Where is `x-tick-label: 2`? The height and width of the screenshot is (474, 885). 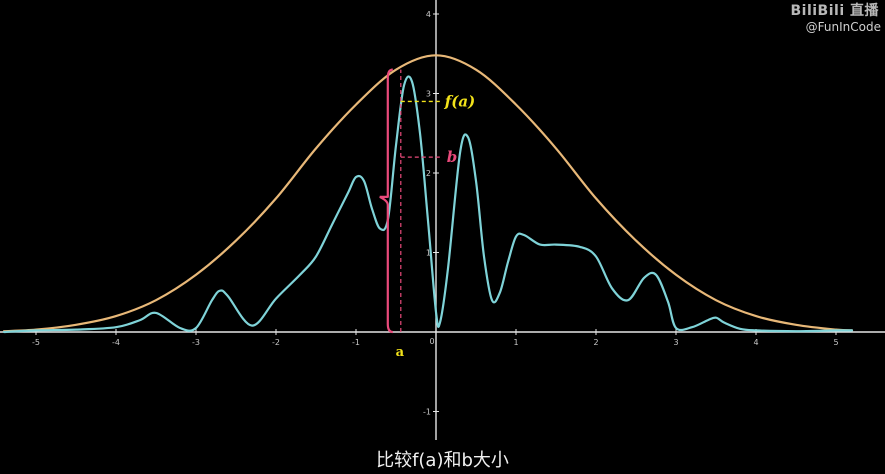
x-tick-label: 2 is located at coordinates (595, 342).